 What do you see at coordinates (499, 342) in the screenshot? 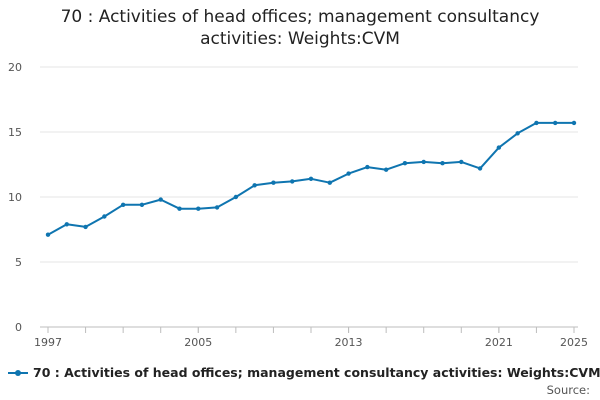
I see `x-tick-label: 2021` at bounding box center [499, 342].